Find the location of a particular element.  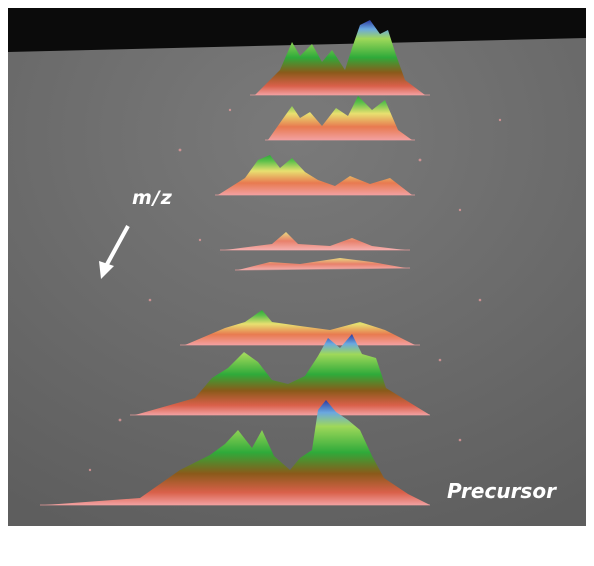

mz-arrow-line is located at coordinates (116, 247).